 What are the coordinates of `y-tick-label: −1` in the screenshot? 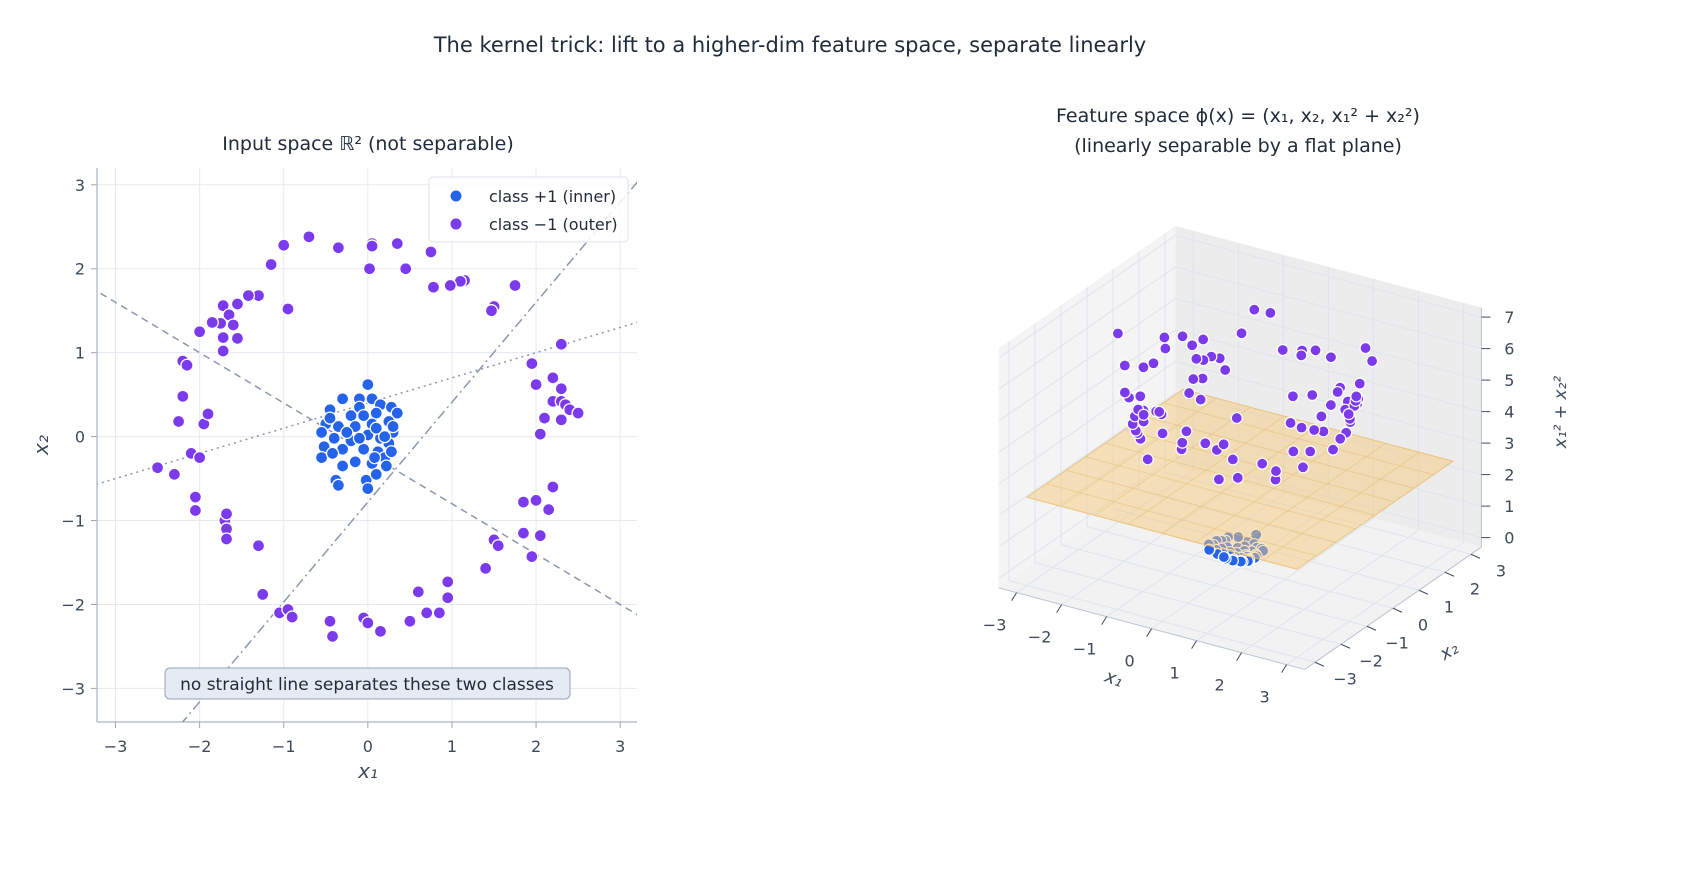 It's located at (73, 521).